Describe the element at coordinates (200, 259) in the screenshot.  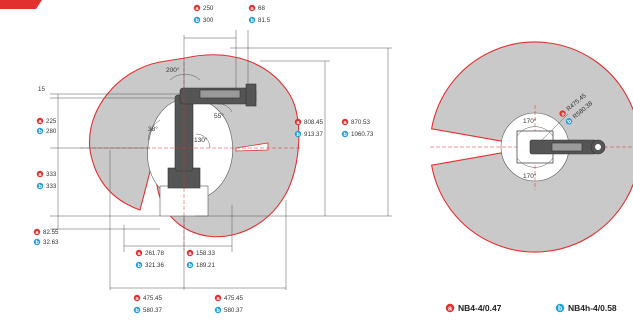
I see `dim-label-bottom-inner-right: a 158.33 b 189.21` at that location.